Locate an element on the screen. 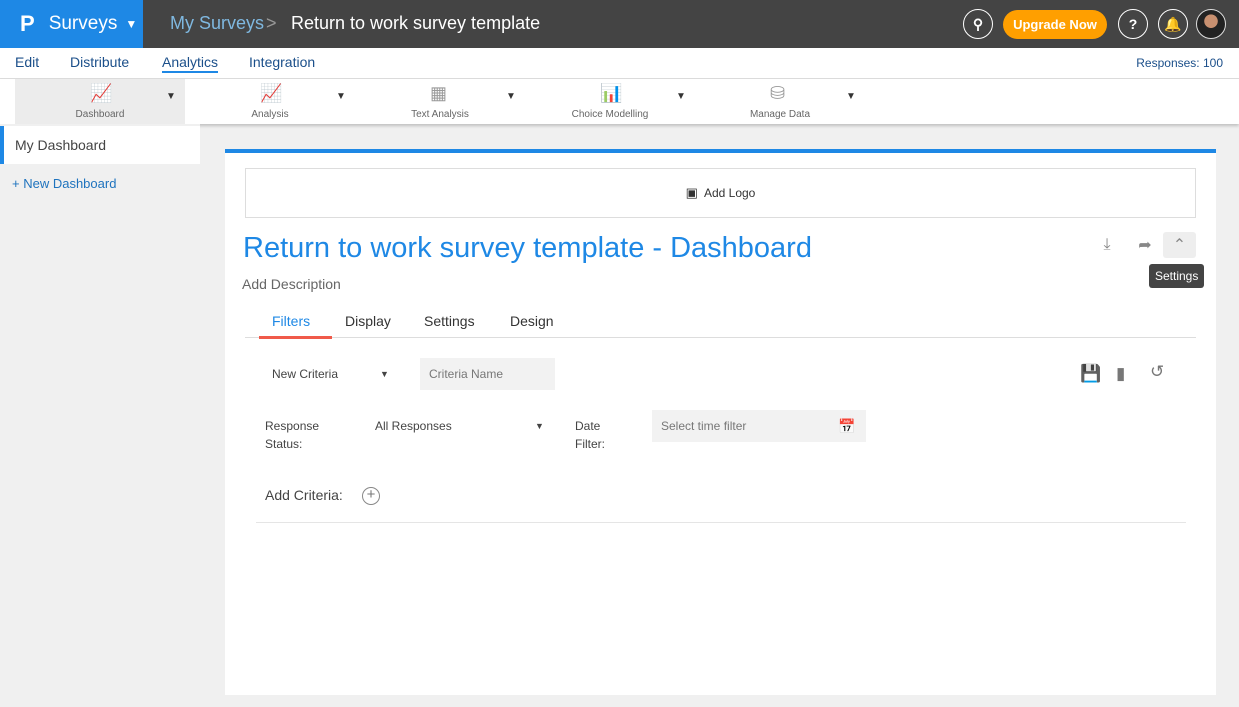  analysis-chart-icon: 📈 is located at coordinates (271, 93).